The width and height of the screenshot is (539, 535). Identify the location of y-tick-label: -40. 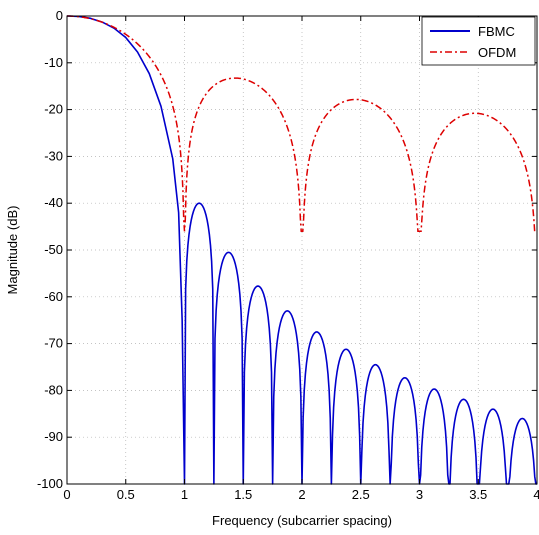
(53, 202).